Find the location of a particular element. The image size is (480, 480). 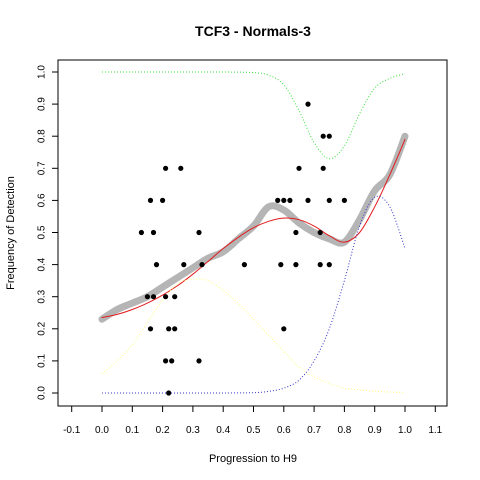

x-tick-label: 0.4 is located at coordinates (223, 430).